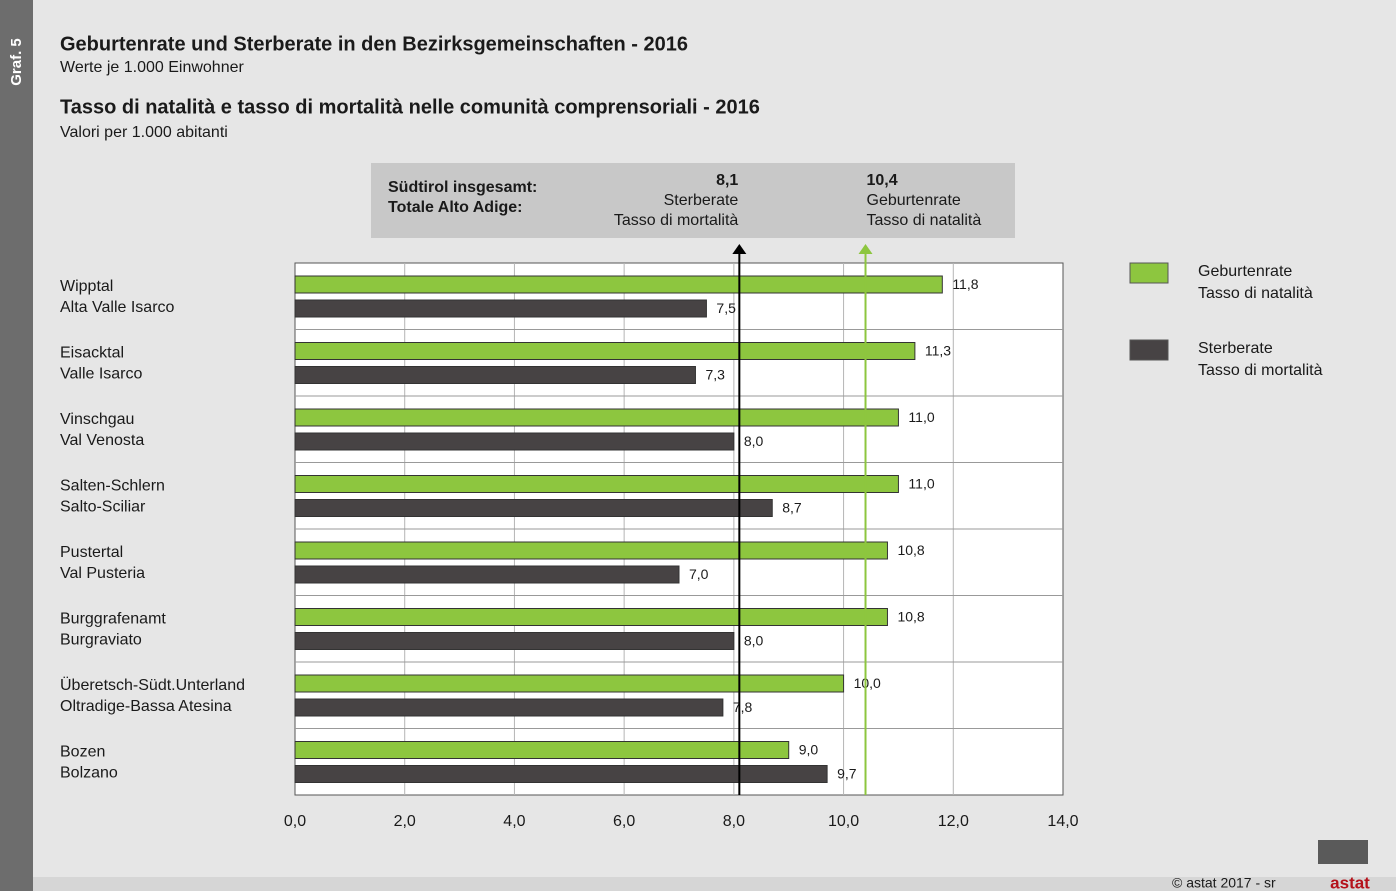 The image size is (1396, 891). Describe the element at coordinates (295, 821) in the screenshot. I see `x-tick-label: 0,0` at that location.